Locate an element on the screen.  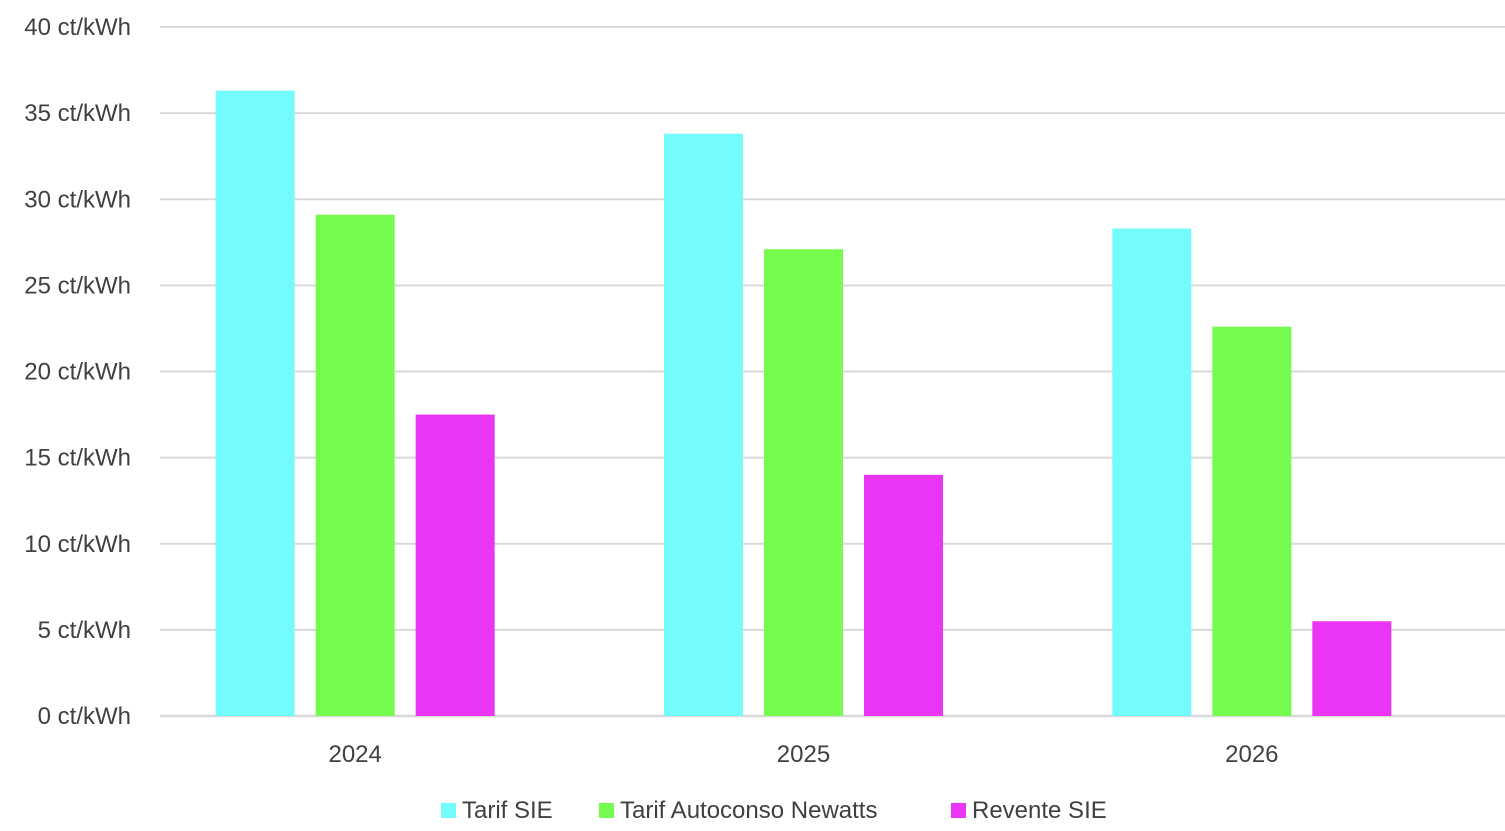
bar-tarif-sie-2025 is located at coordinates (703, 425).